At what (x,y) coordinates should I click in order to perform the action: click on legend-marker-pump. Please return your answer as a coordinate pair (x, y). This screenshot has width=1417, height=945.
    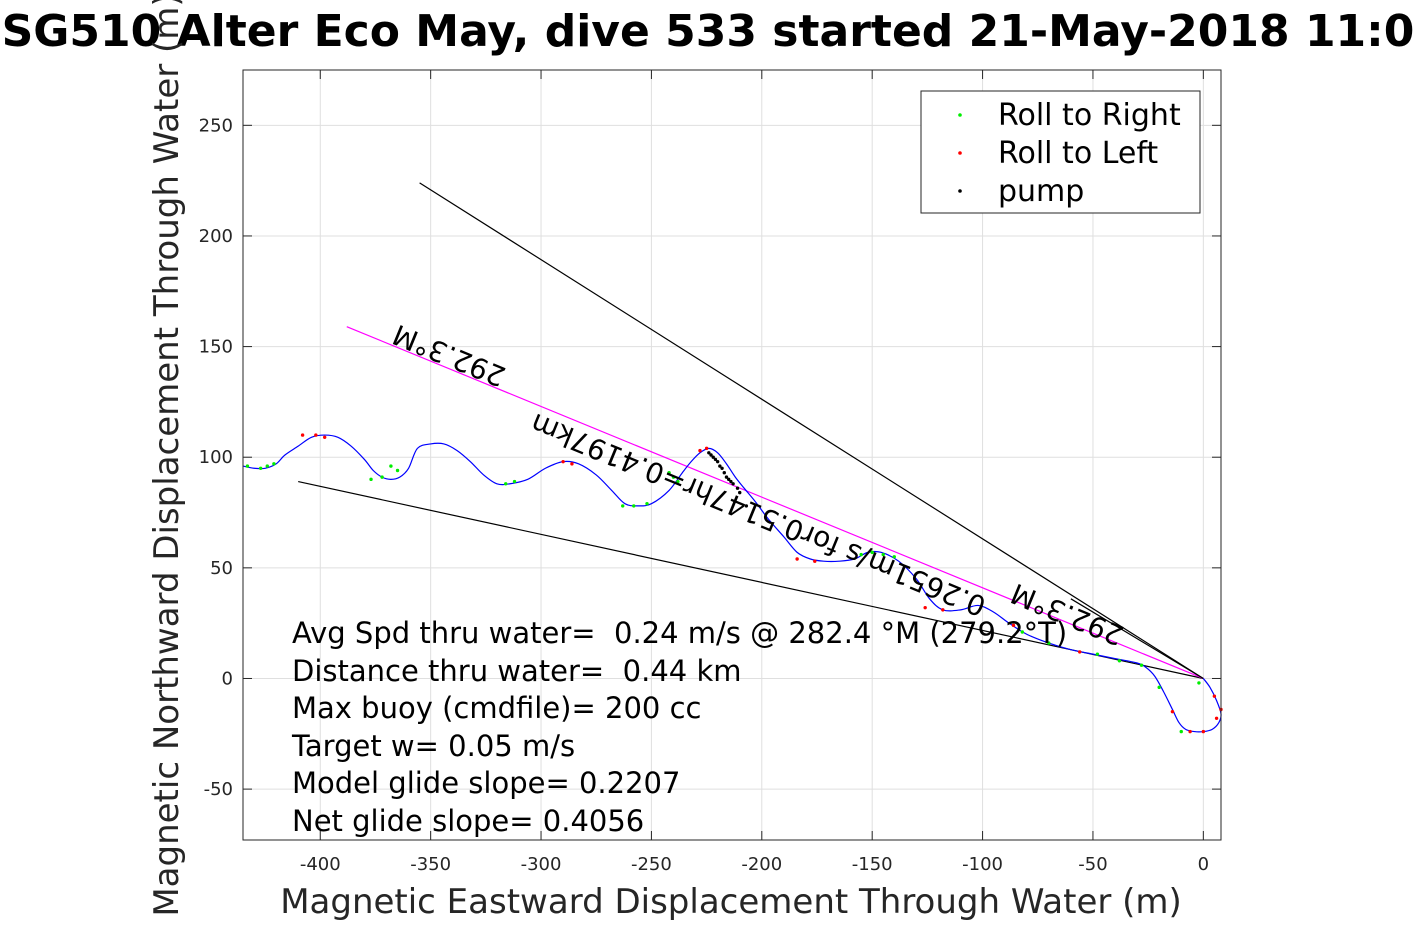
    Looking at the image, I should click on (960, 191).